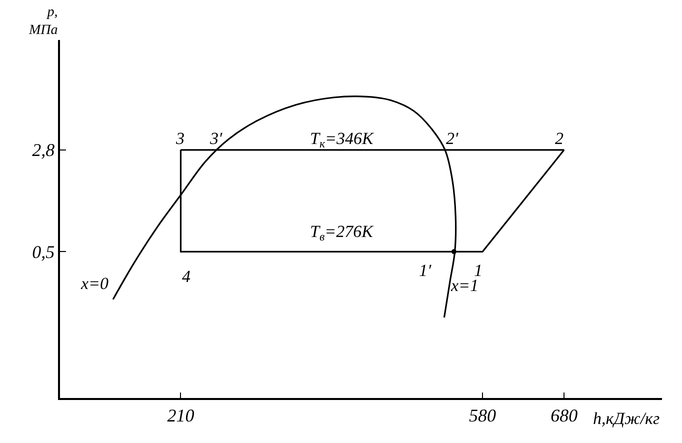  What do you see at coordinates (186, 276) in the screenshot?
I see `annotation: 4` at bounding box center [186, 276].